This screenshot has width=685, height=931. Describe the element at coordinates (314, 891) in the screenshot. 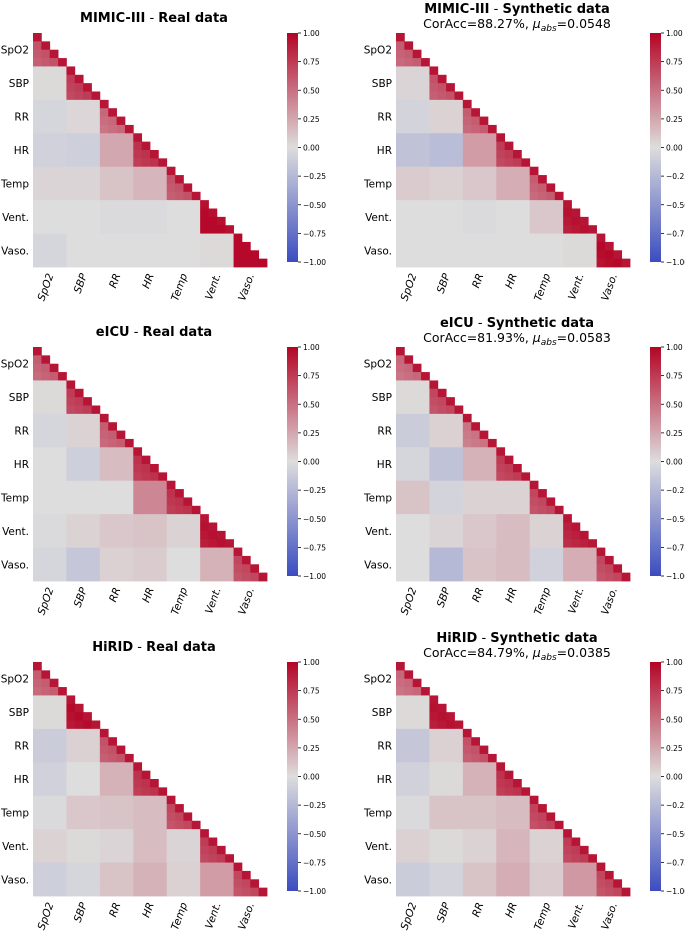

I see `colorbar-tick-label: −1.00` at that location.